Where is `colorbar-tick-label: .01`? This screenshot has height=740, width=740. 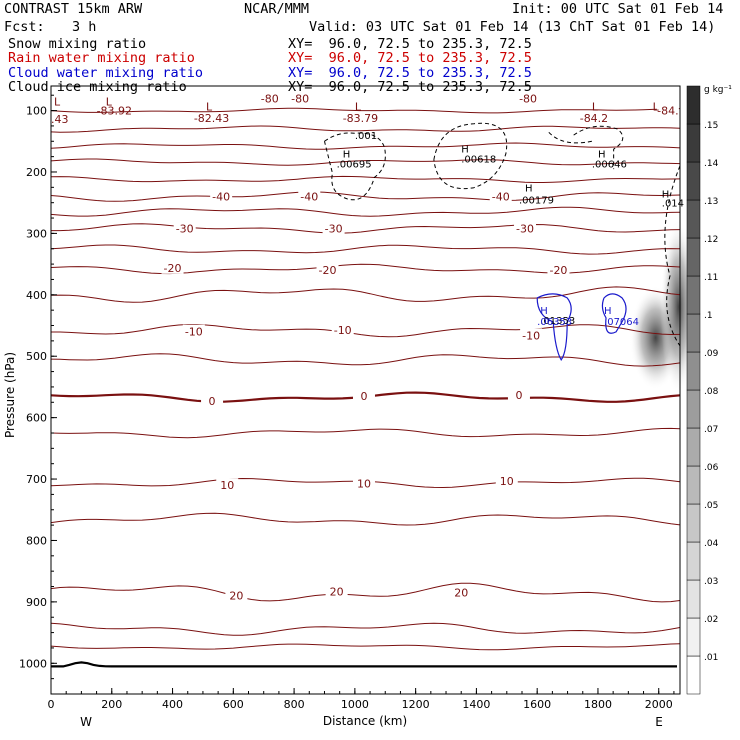
colorbar-tick-label: .01 is located at coordinates (711, 658).